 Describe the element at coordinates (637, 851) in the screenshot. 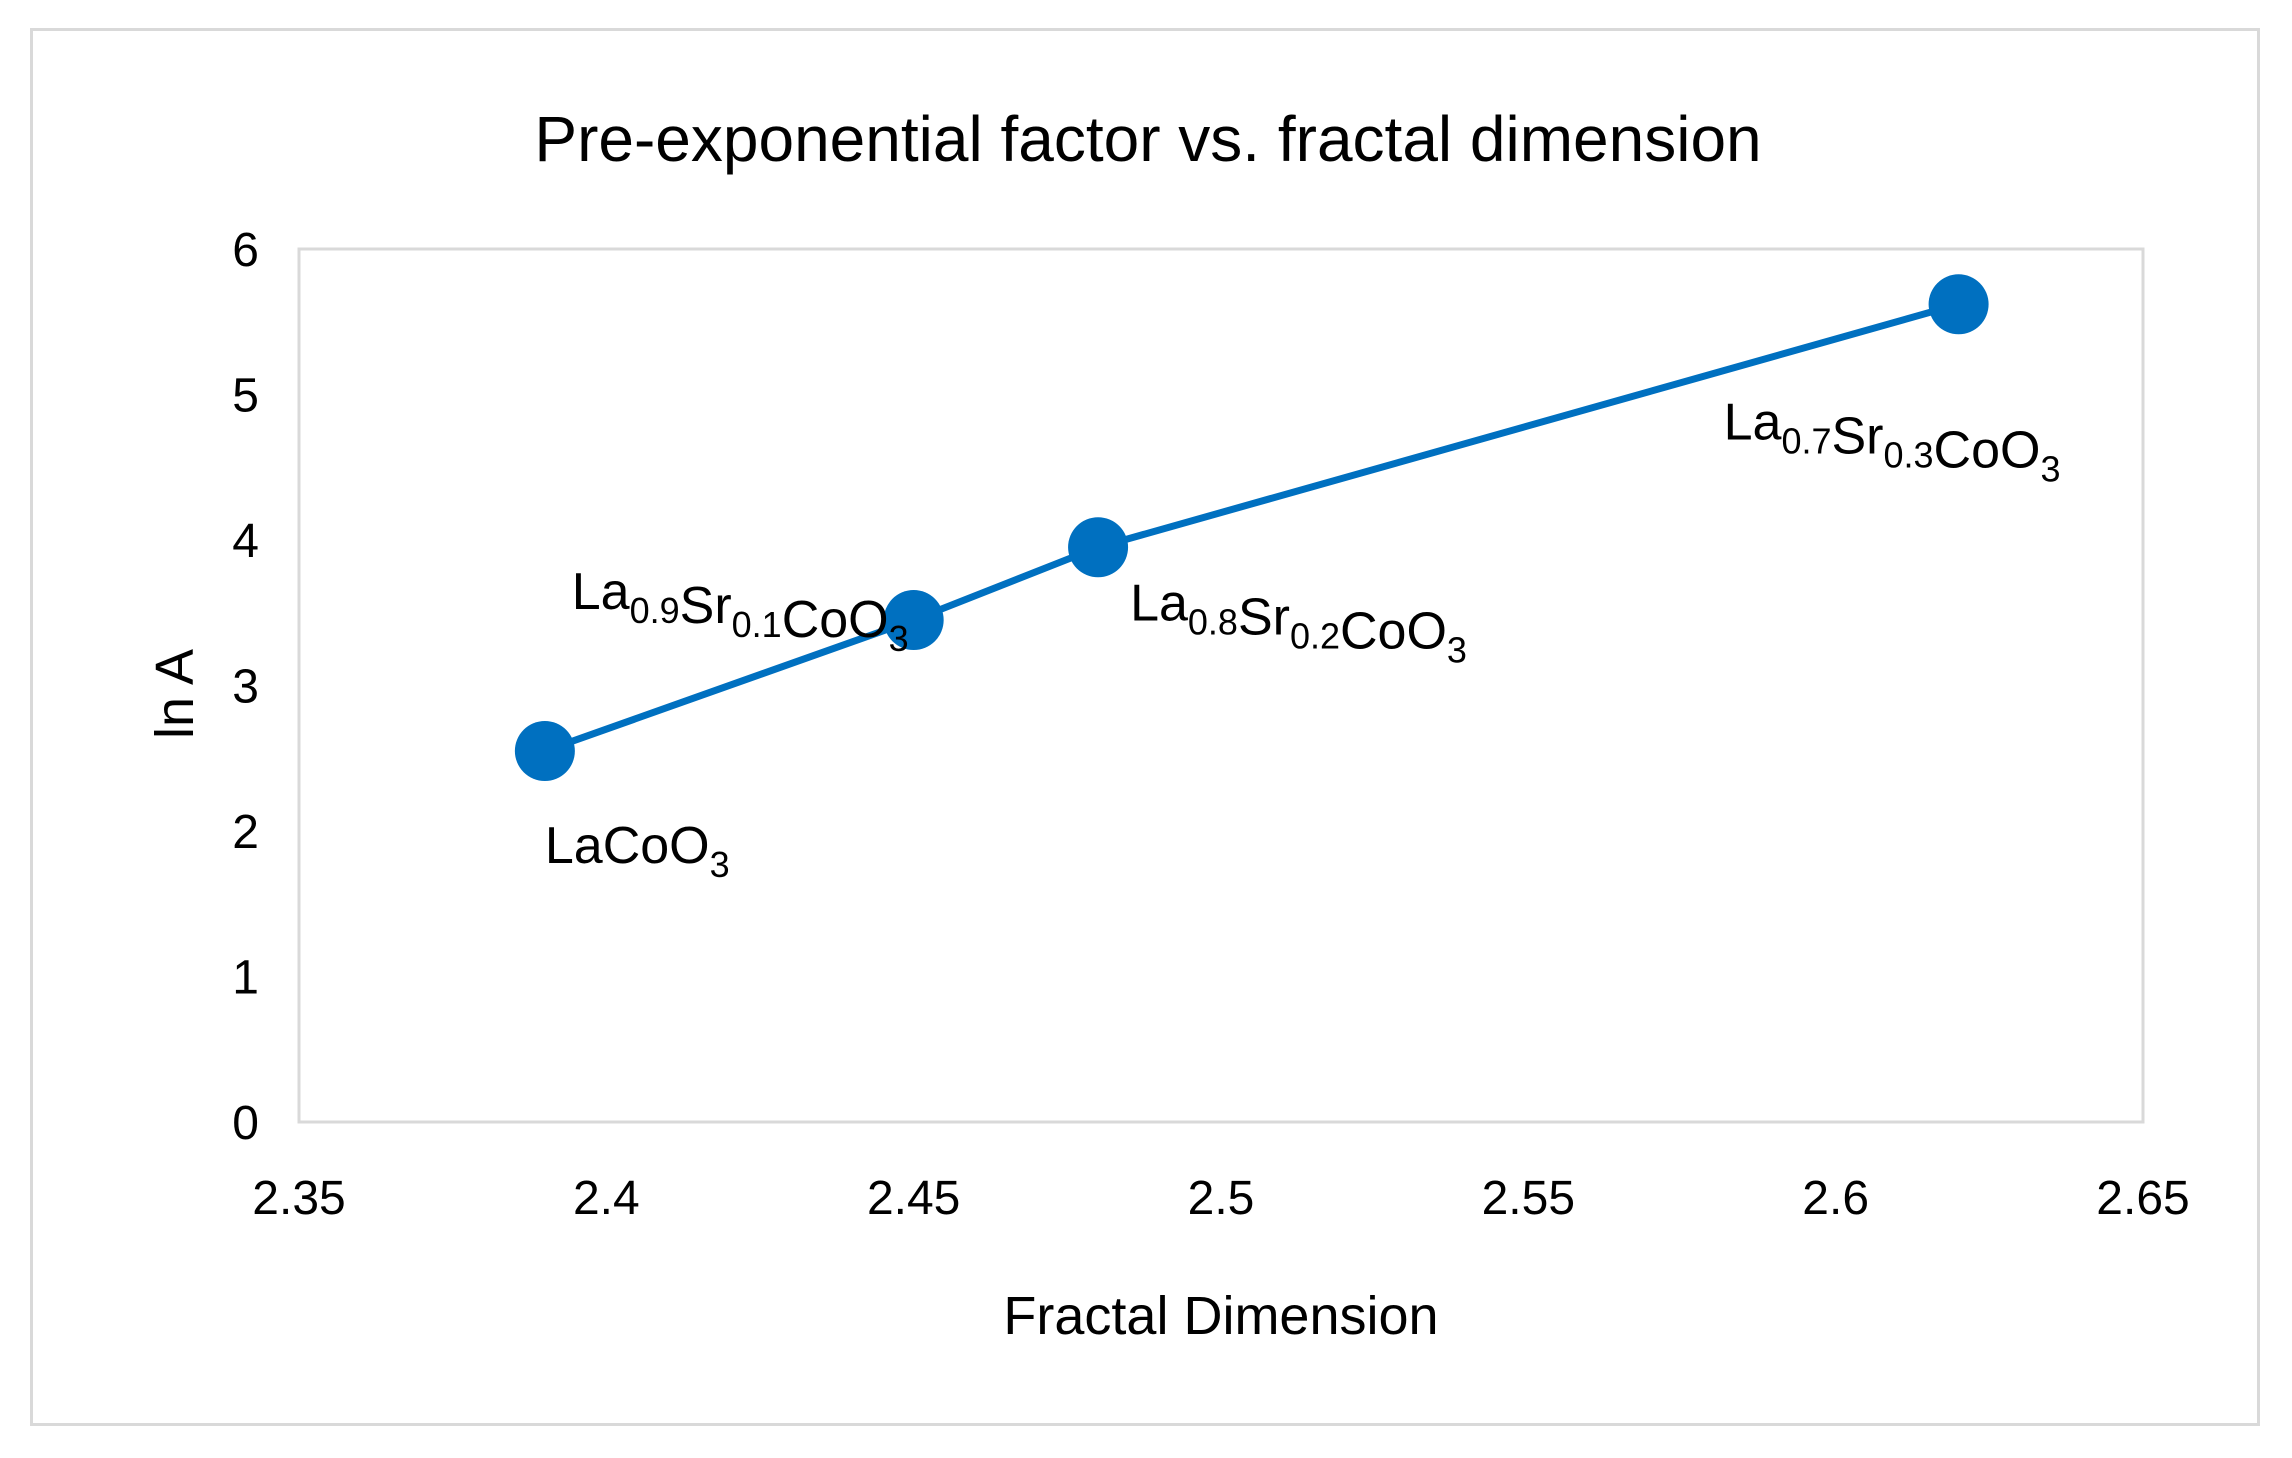

I see `data-label: LaCoO3` at that location.